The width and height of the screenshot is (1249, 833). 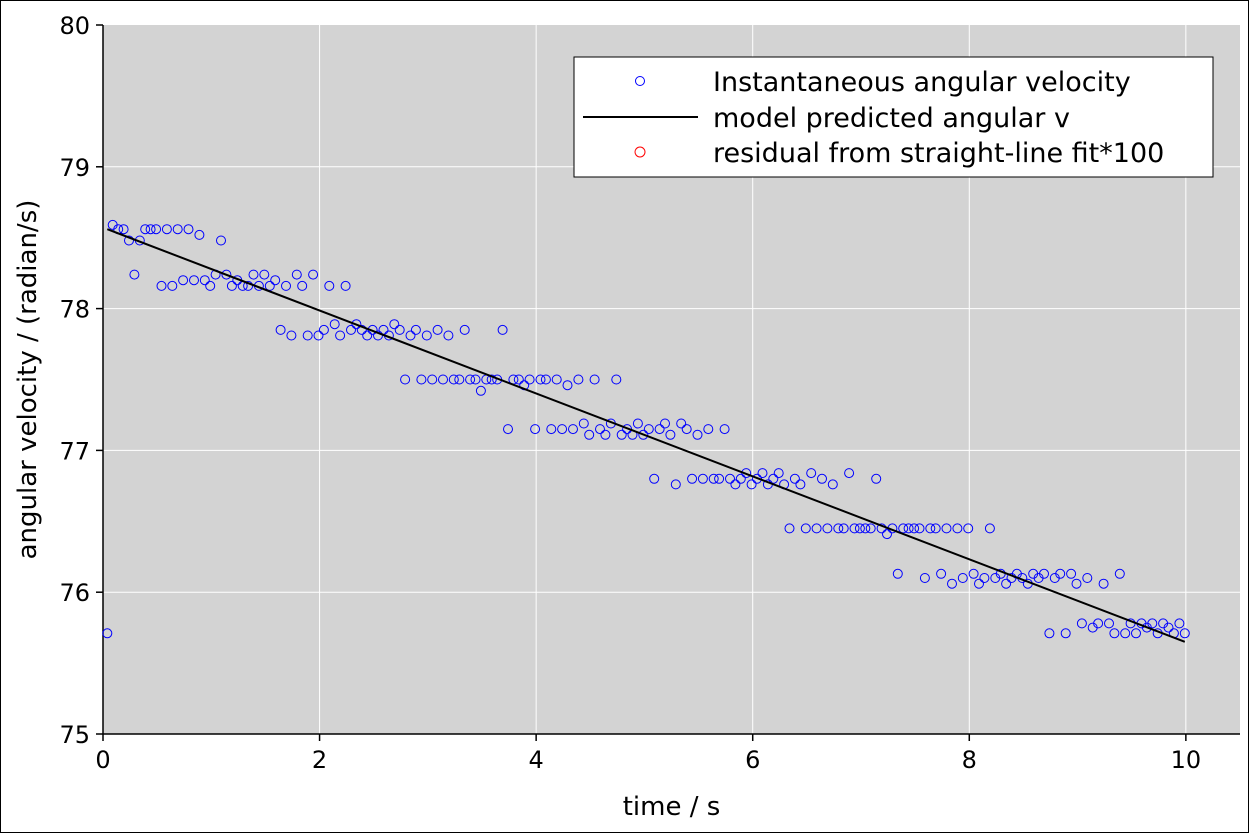 I want to click on legend-marker-residual, so click(x=640, y=152).